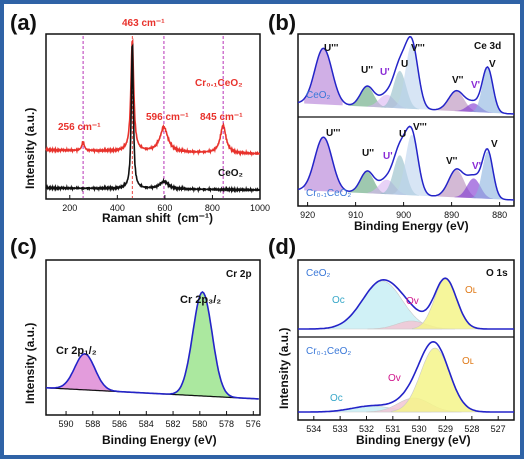  Describe the element at coordinates (230, 173) in the screenshot. I see `label-ceo2-a: CeO₂` at that location.